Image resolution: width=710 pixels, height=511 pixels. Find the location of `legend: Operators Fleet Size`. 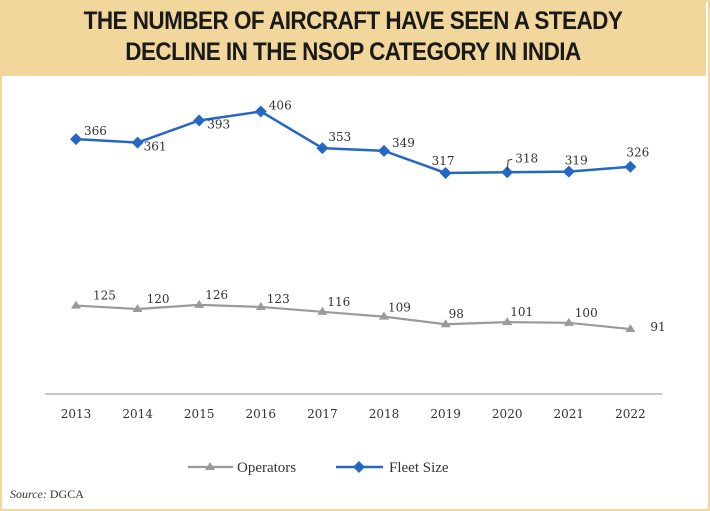

legend: Operators Fleet Size is located at coordinates (318, 468).